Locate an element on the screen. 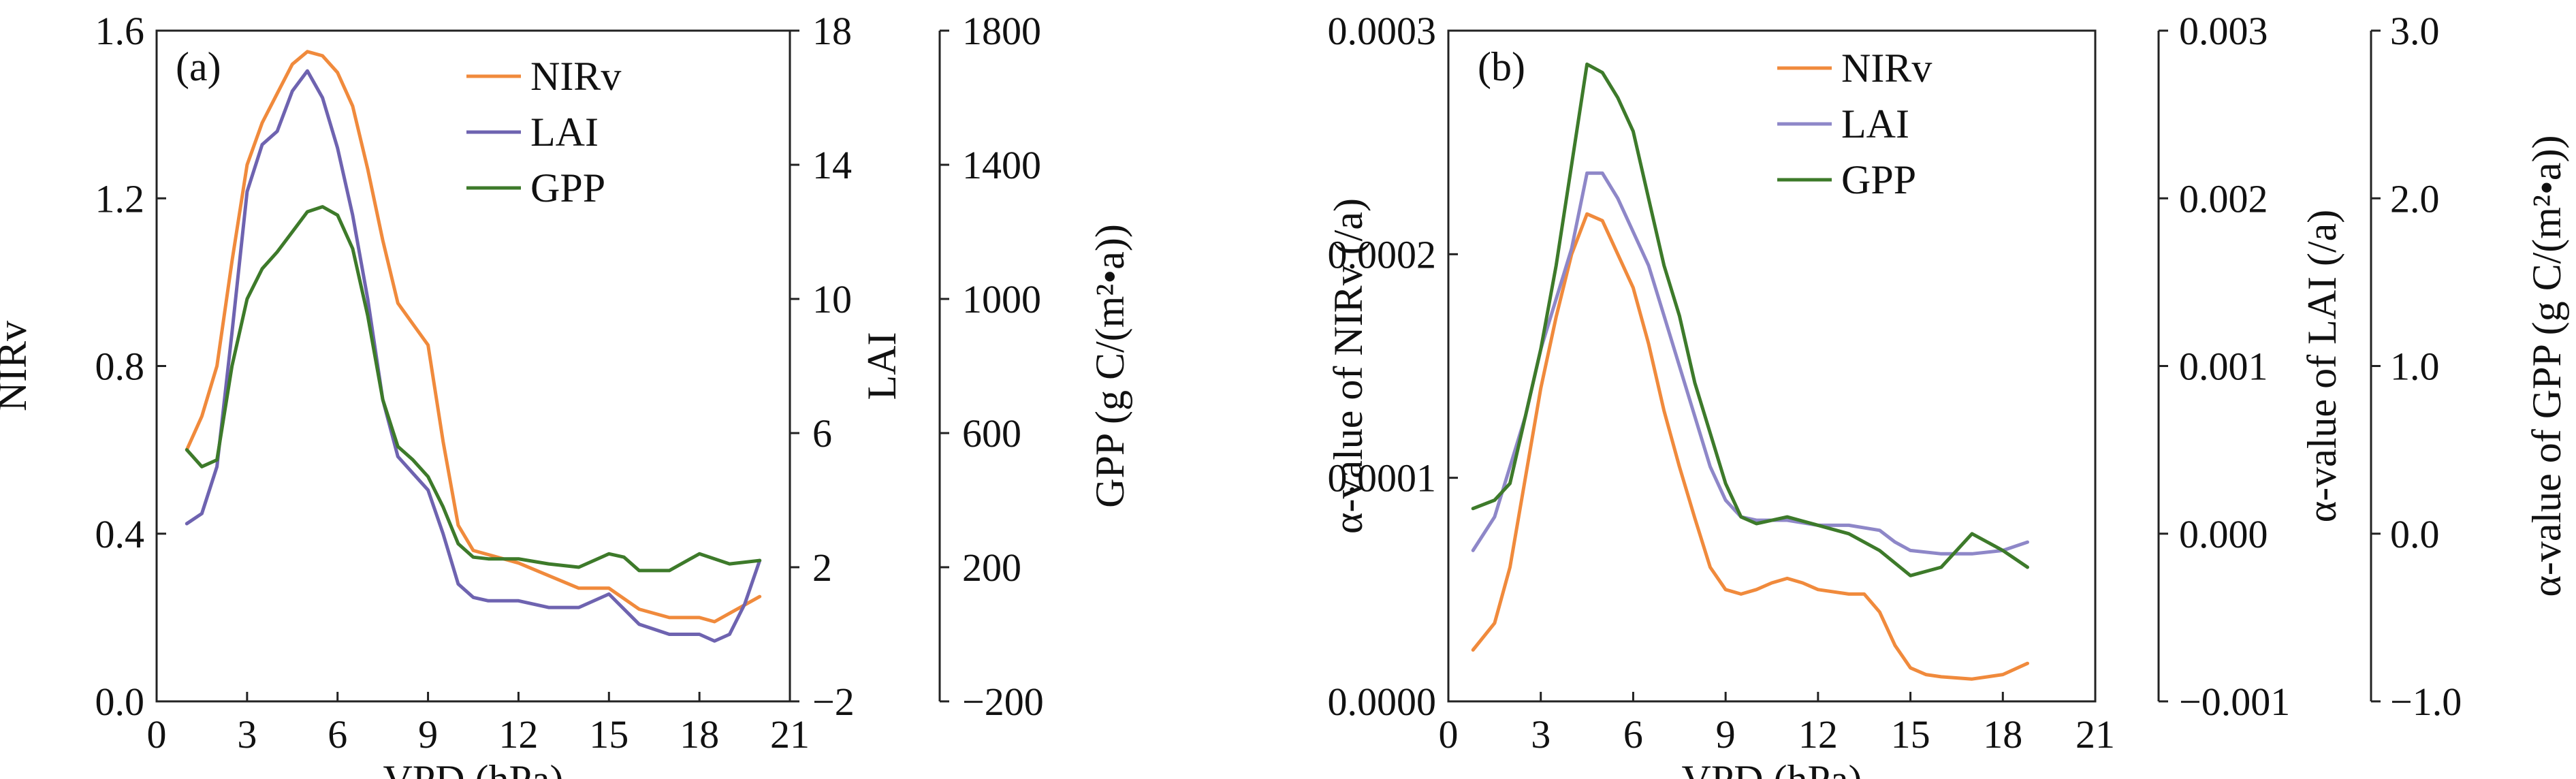 The height and width of the screenshot is (779, 2576). y-tick-label-left-b-2: 0.0002 is located at coordinates (1382, 254).